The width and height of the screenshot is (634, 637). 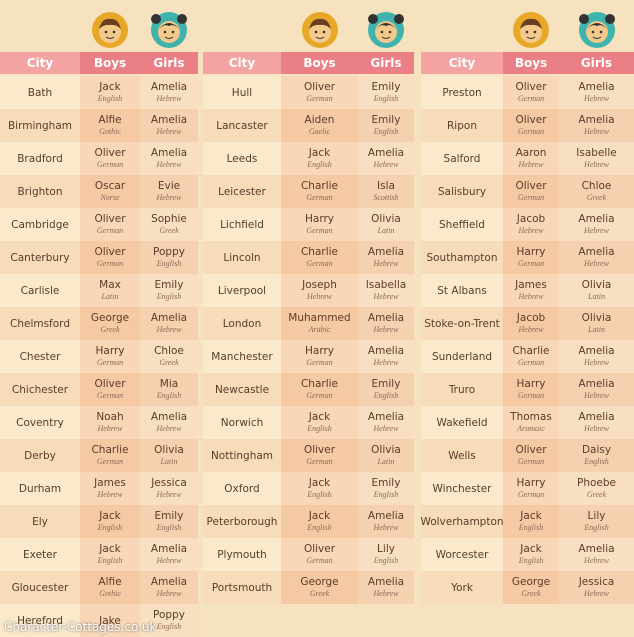 I want to click on city-name: Lancaster, so click(x=242, y=125).